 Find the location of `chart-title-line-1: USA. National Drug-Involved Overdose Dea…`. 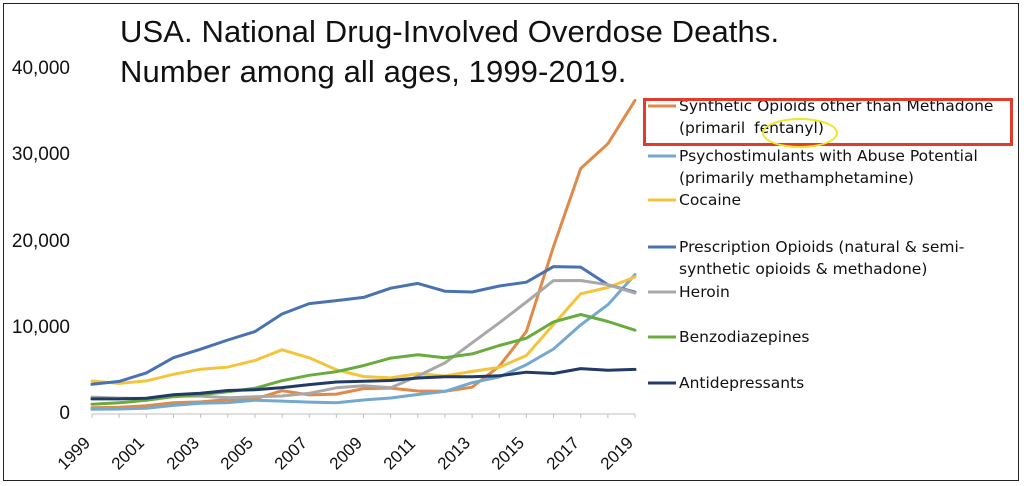

chart-title-line-1: USA. National Drug-Involved Overdose Dea… is located at coordinates (450, 31).